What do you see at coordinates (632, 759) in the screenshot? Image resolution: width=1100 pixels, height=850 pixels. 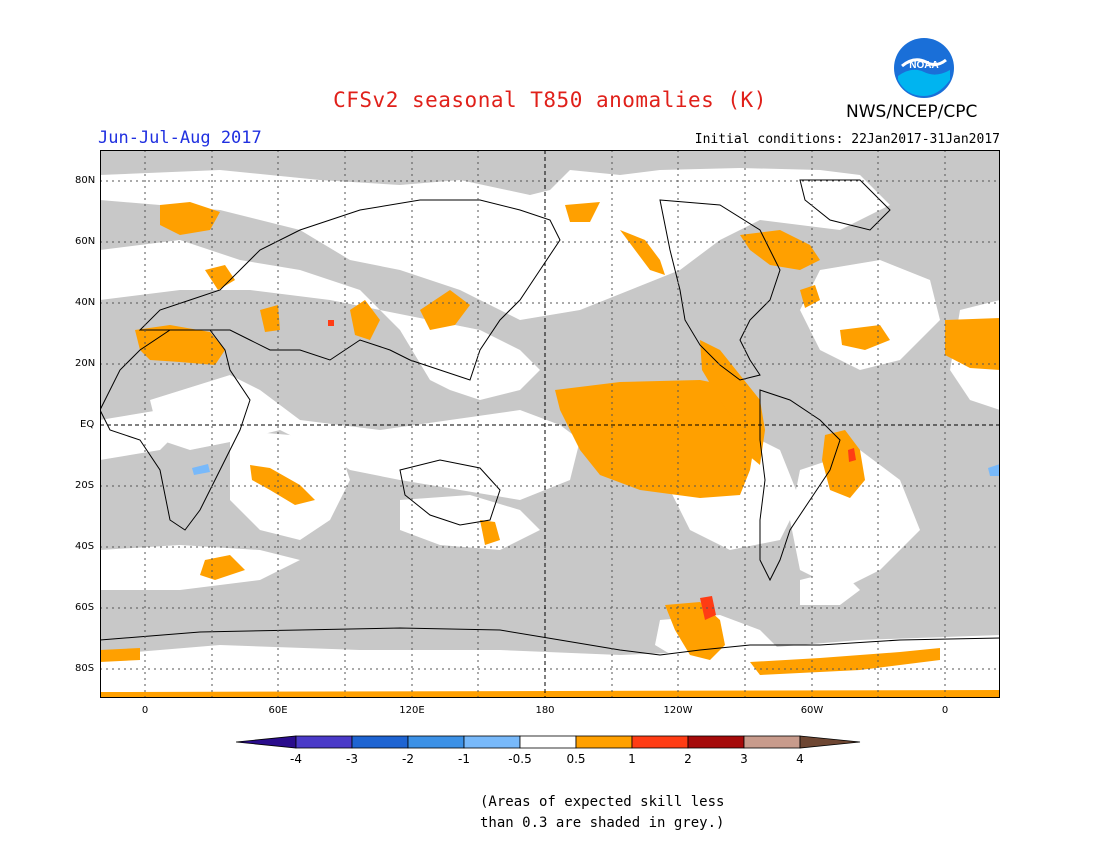 I see `colorbar-label: 1` at bounding box center [632, 759].